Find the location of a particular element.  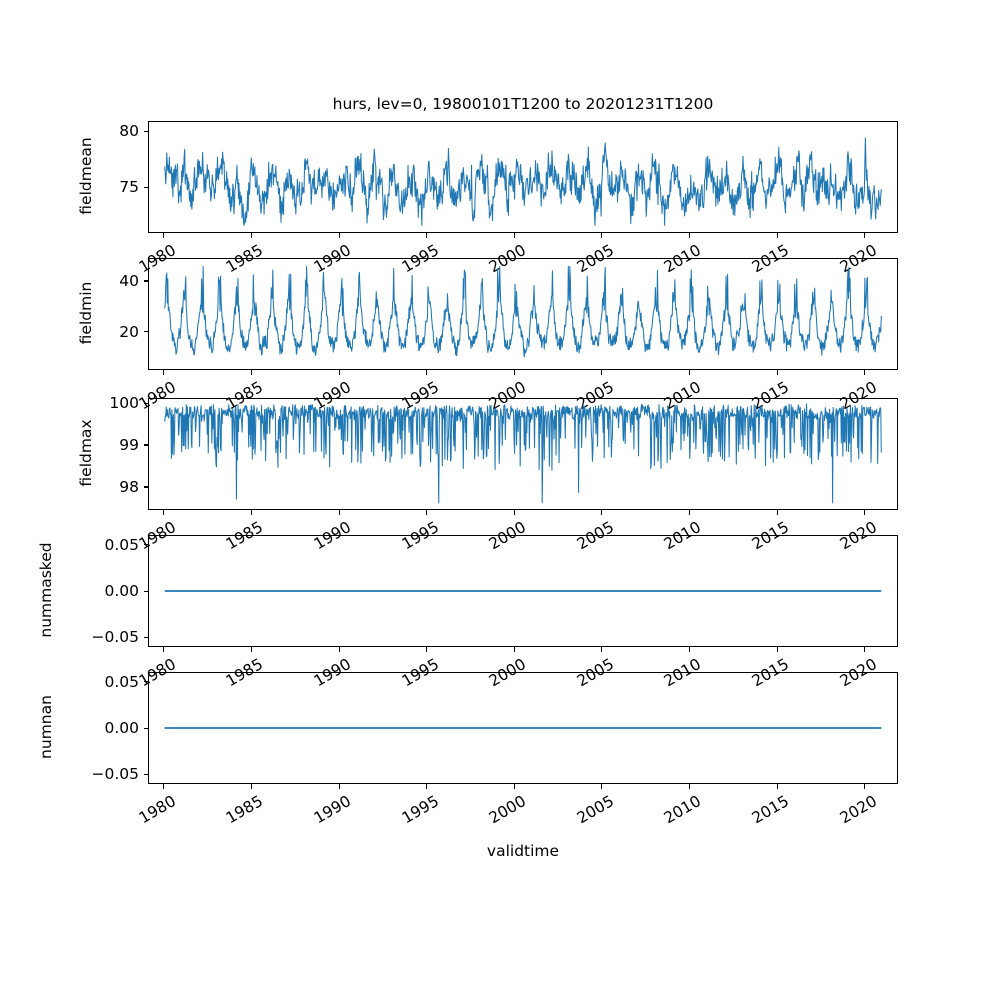

subplot-fieldmean is located at coordinates (523, 177).